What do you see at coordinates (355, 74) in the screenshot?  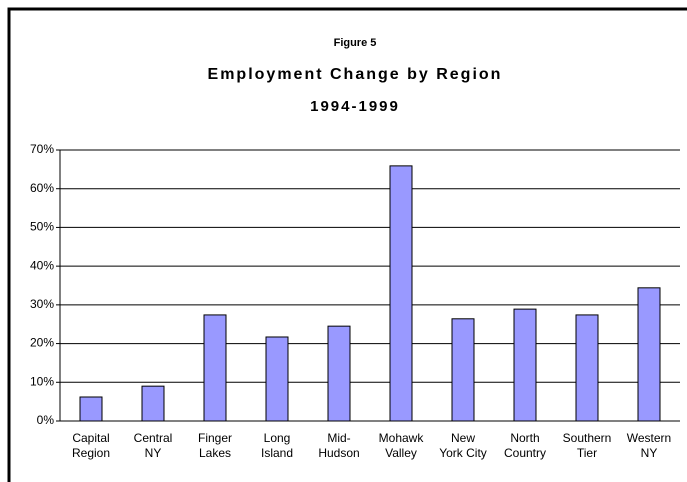 I see `chart-title: Employment Change by Region` at bounding box center [355, 74].